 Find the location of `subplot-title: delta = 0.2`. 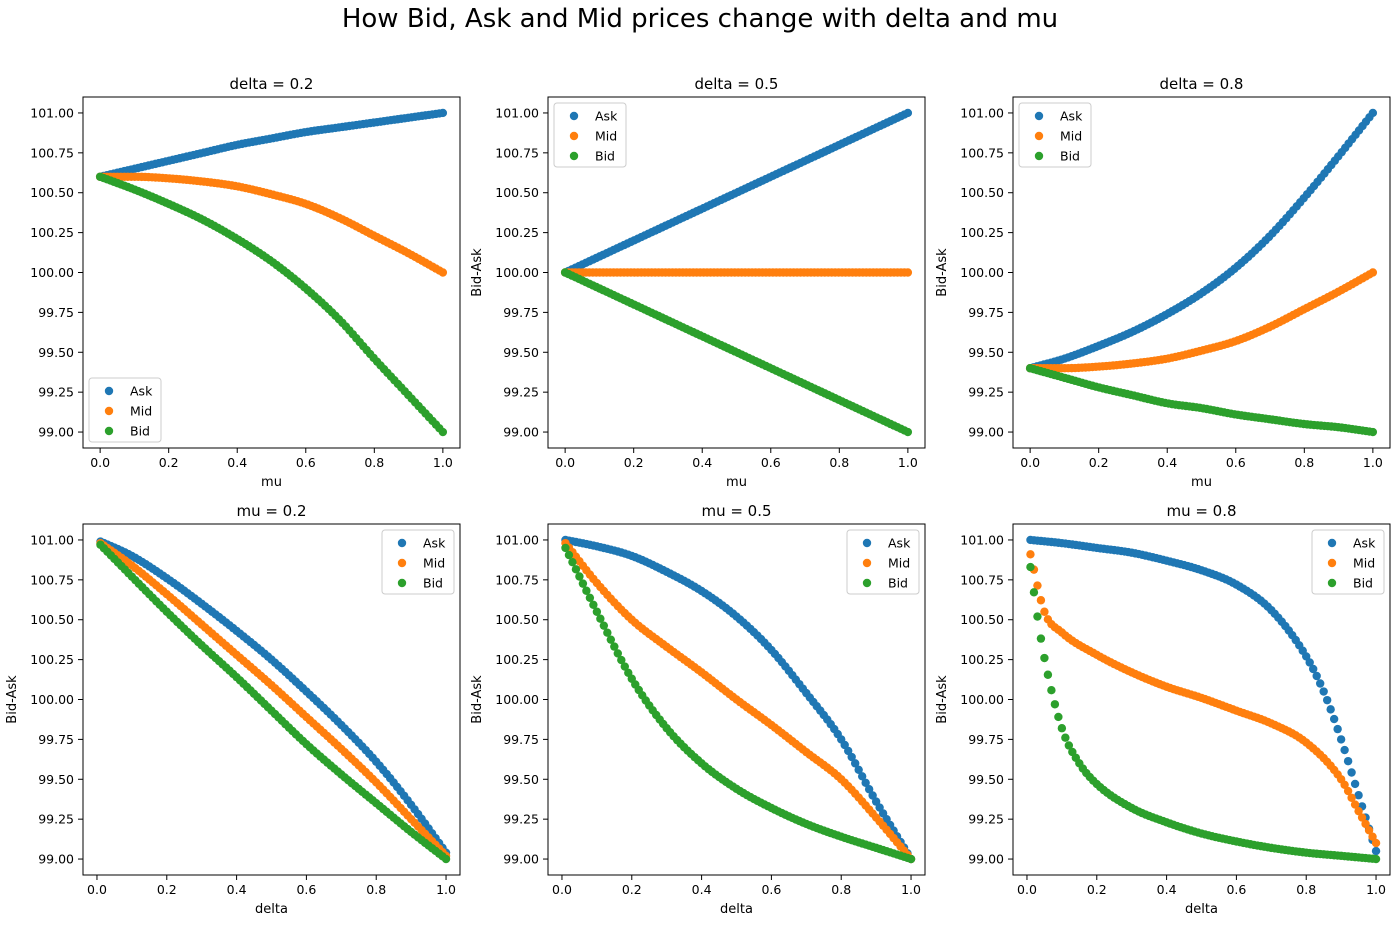

subplot-title: delta = 0.2 is located at coordinates (272, 84).